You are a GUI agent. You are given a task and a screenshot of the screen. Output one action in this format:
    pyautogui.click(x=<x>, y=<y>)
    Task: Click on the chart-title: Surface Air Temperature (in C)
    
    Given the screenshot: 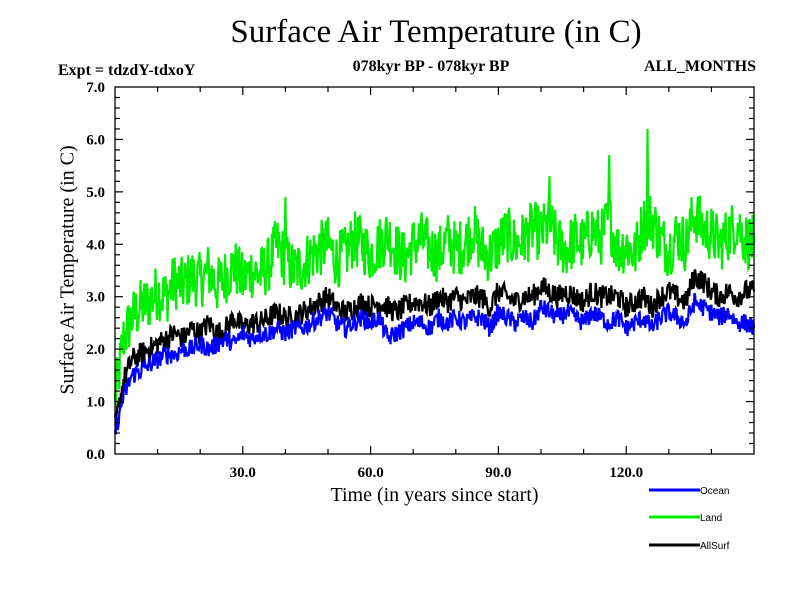 What is the action you would take?
    pyautogui.click(x=436, y=32)
    